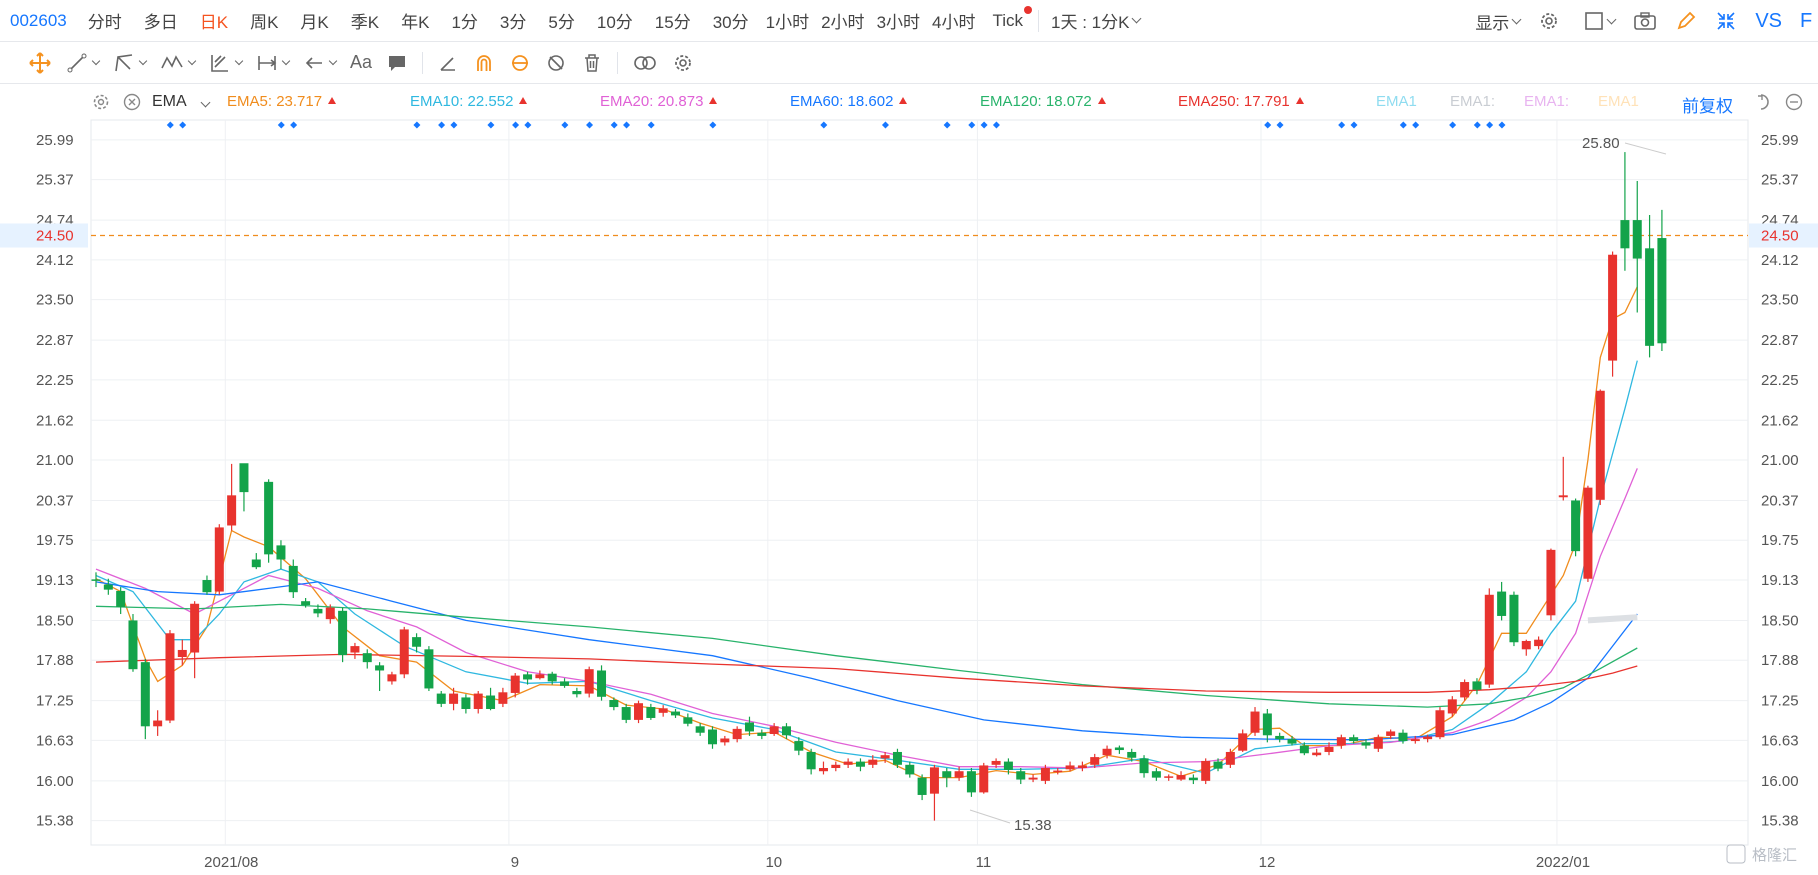 The width and height of the screenshot is (1818, 875). Describe the element at coordinates (44, 235) in the screenshot. I see `current-price-tag-left` at that location.